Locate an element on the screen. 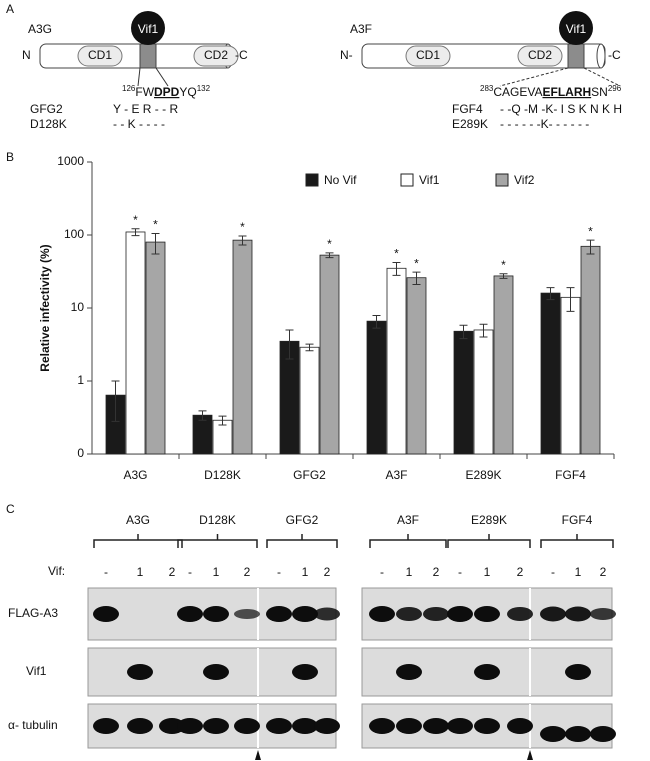 The width and height of the screenshot is (650, 761). sequence-post: SN is located at coordinates (599, 92).